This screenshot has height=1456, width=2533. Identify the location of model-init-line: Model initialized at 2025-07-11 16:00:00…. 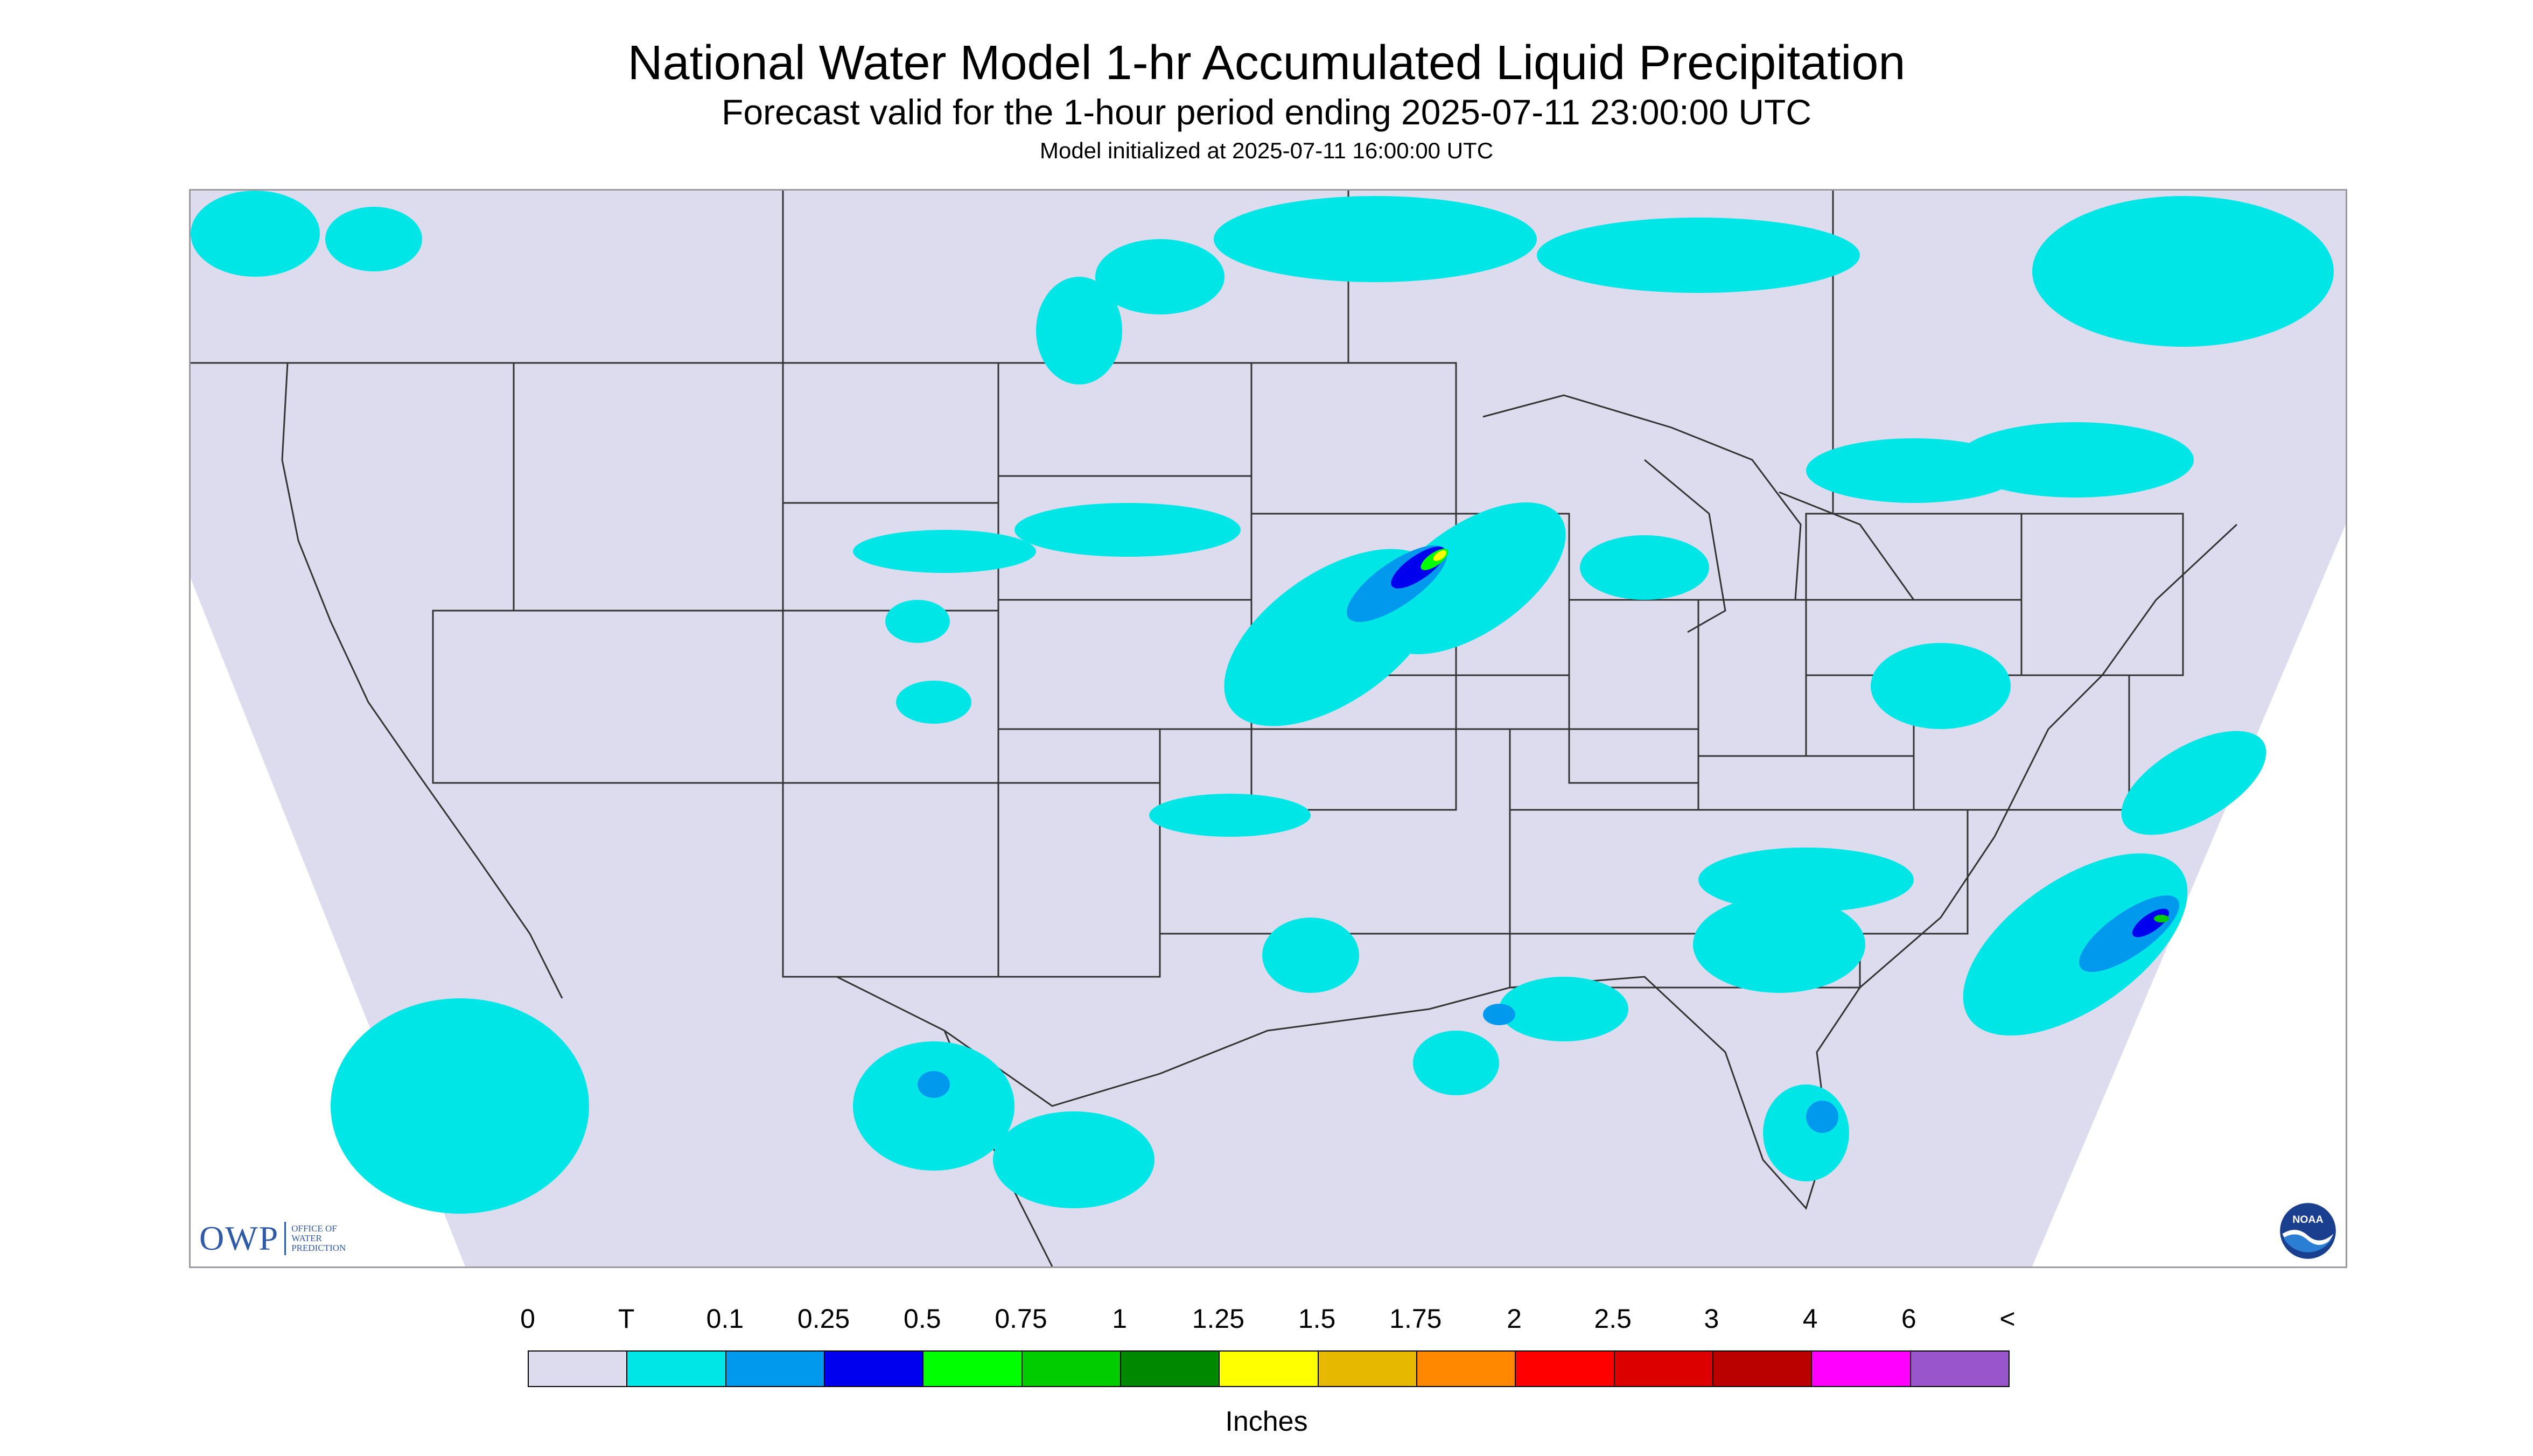
(1266, 150).